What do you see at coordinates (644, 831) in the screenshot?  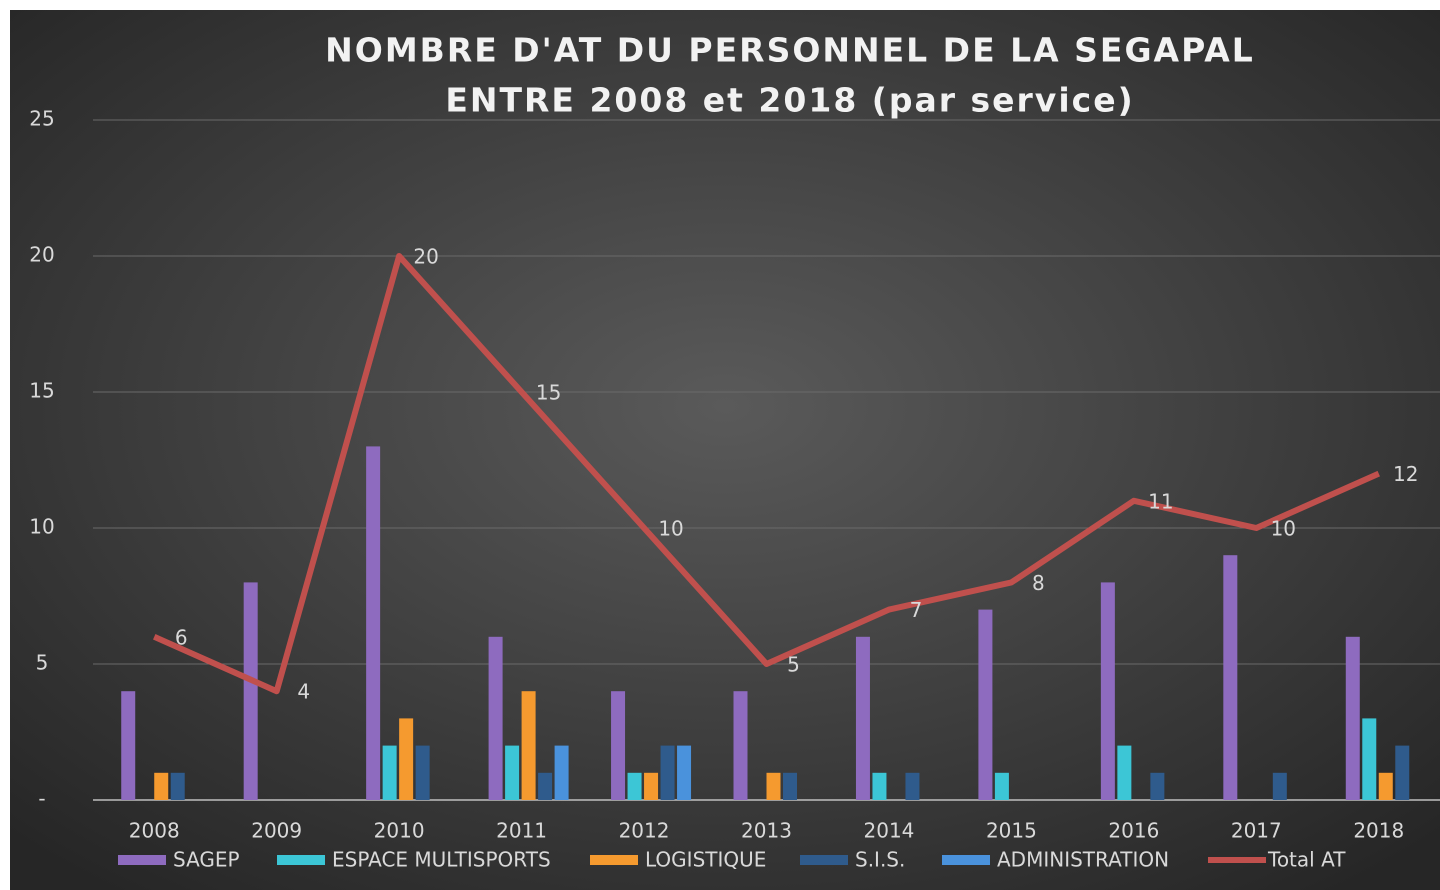 I see `x-tick-label: 2012` at bounding box center [644, 831].